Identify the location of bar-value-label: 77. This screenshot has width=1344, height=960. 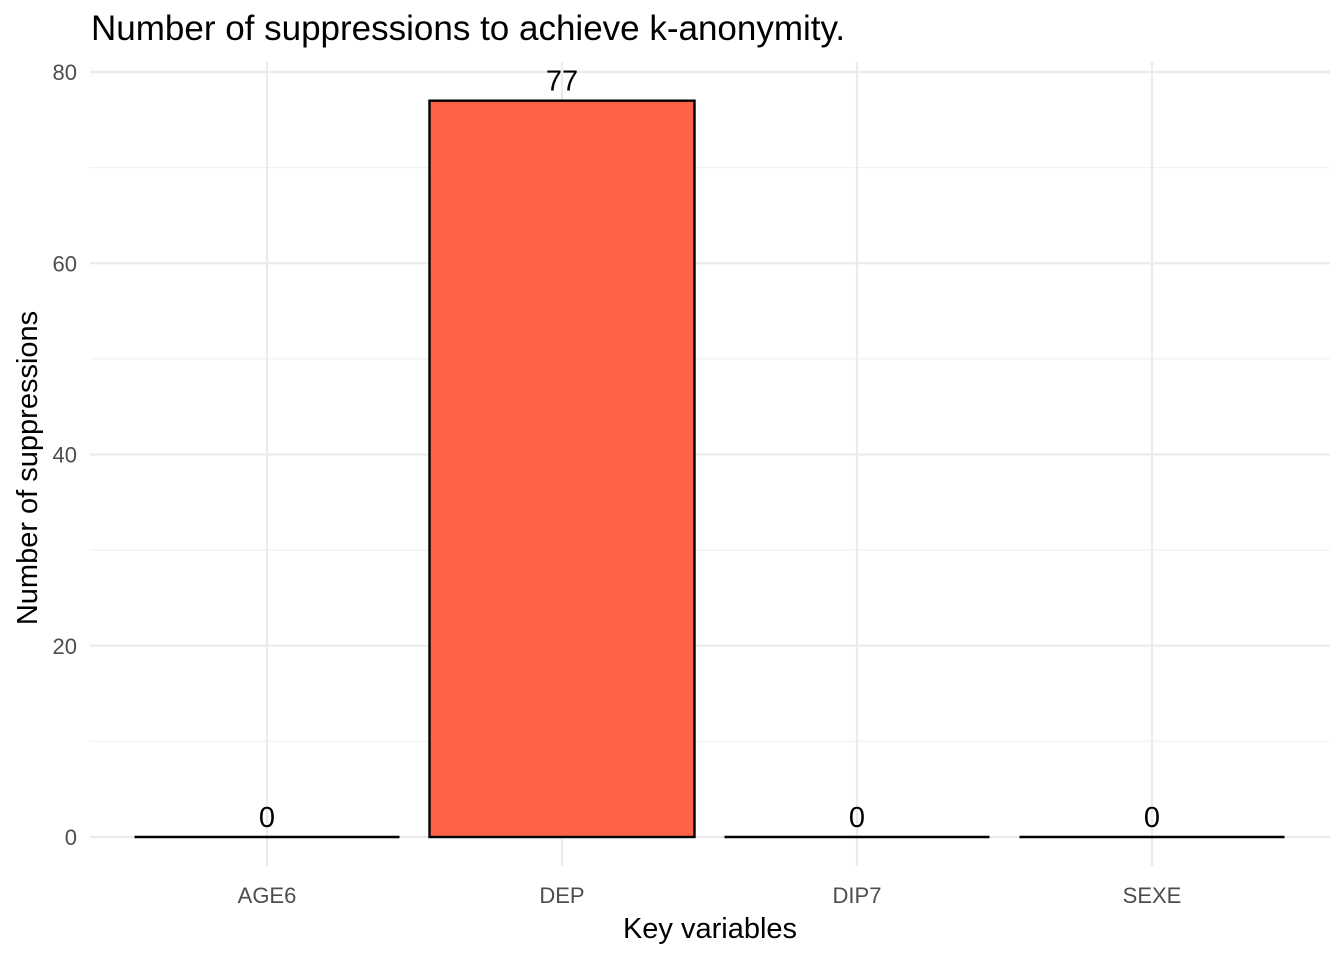
(562, 82).